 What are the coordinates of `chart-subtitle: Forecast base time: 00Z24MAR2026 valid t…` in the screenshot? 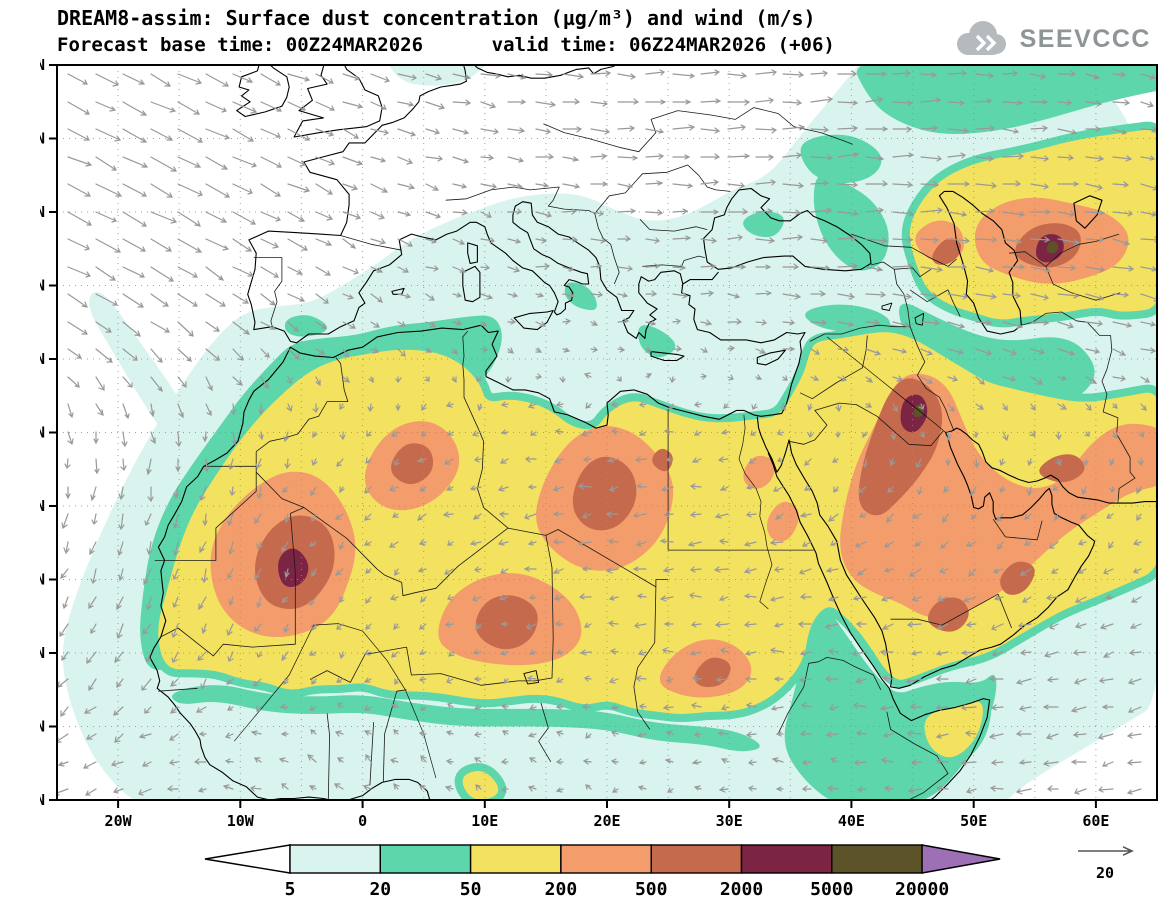 It's located at (446, 45).